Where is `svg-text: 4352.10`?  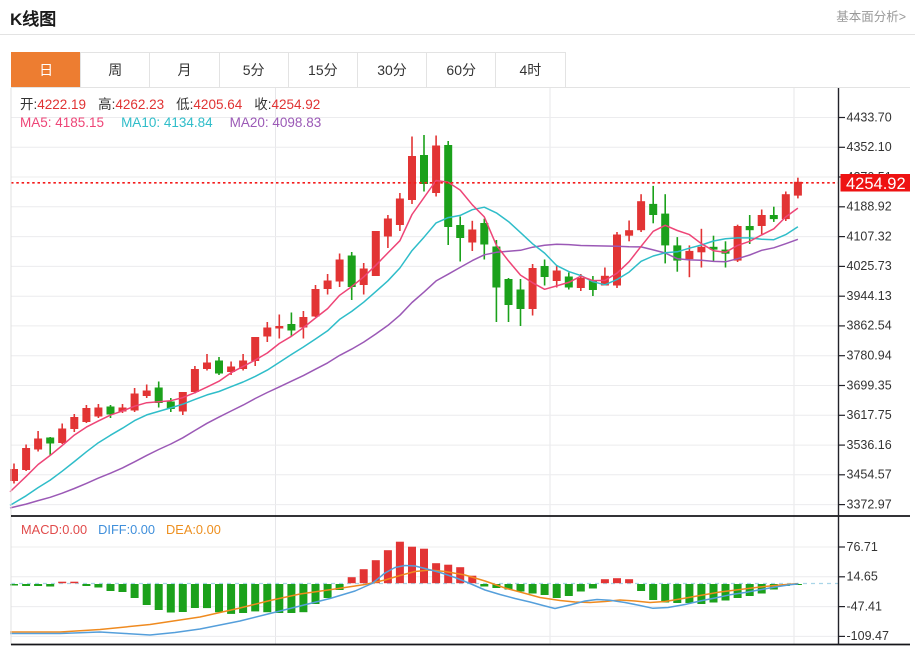
svg-text: 4352.10 is located at coordinates (869, 147).